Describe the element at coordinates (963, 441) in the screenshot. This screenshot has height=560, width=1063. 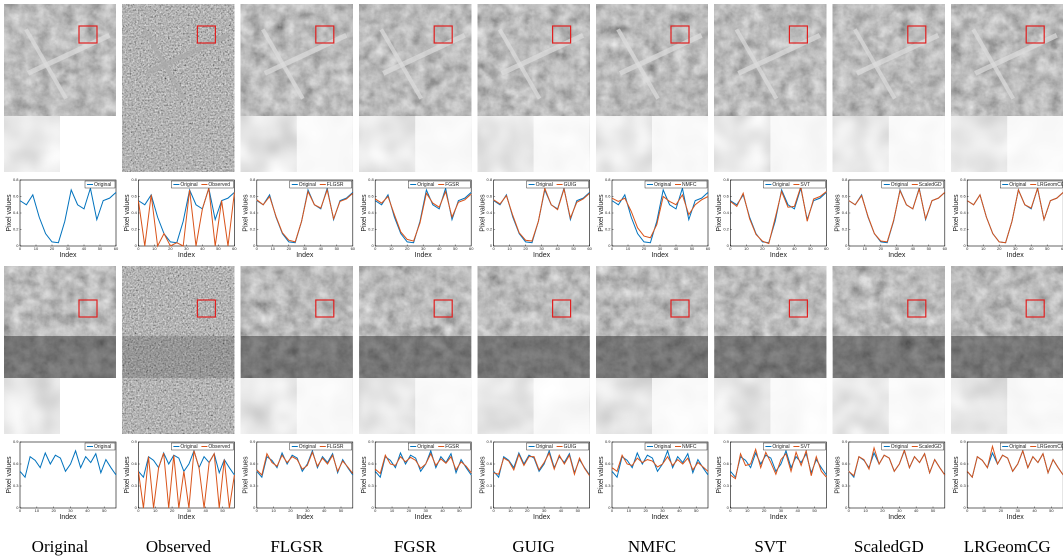
I see `y-tick-label: 0.9` at that location.